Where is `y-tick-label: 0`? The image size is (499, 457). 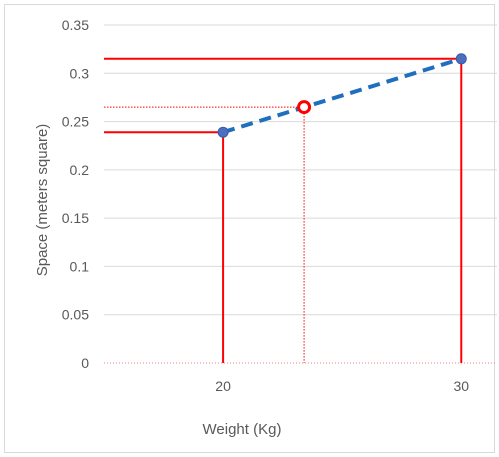
y-tick-label: 0 is located at coordinates (85, 363).